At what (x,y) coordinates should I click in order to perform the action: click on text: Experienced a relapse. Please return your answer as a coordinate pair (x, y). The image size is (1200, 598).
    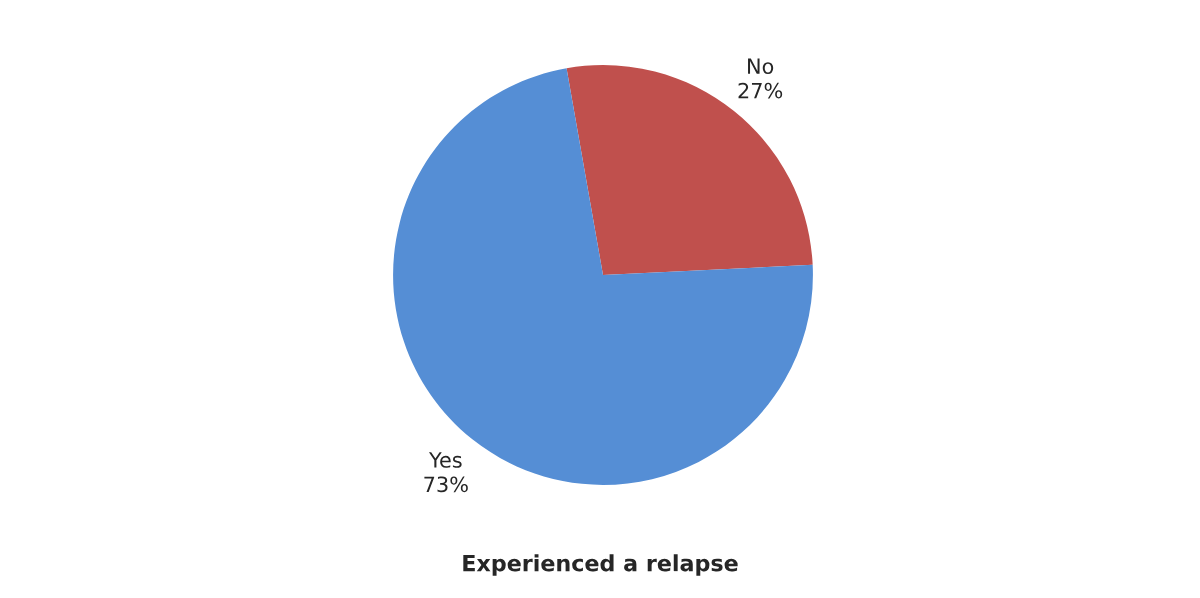
    Looking at the image, I should click on (600, 565).